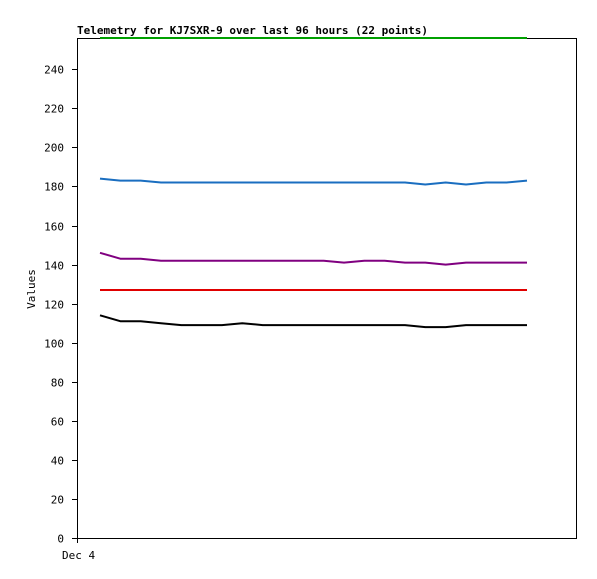  I want to click on y-tick-label: 200, so click(54, 148).